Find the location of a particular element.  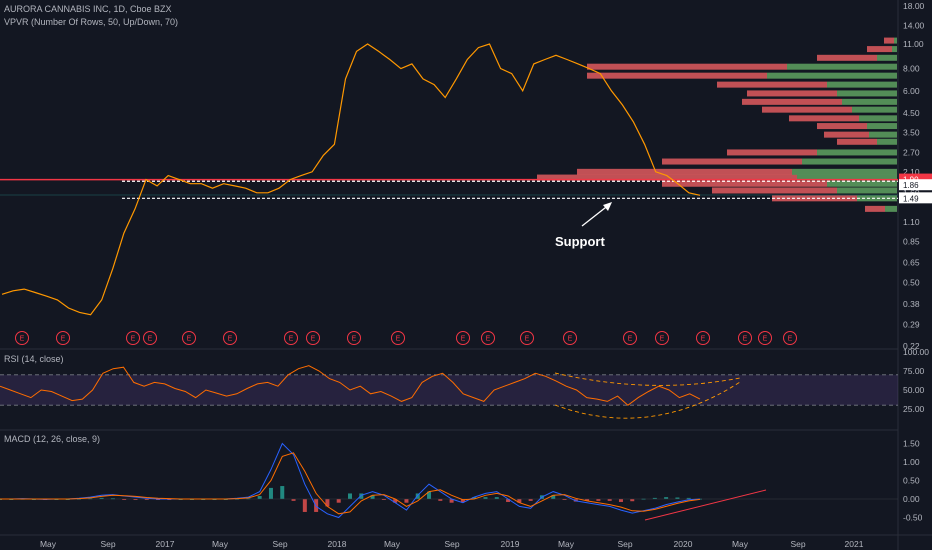

price-tick-label: 14.00 is located at coordinates (914, 25).